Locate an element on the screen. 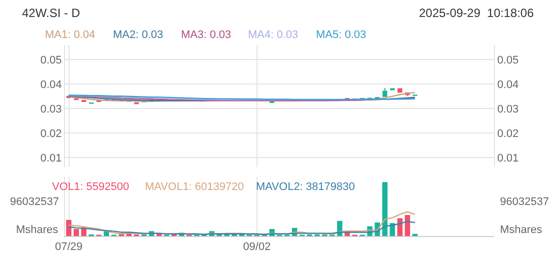 The height and width of the screenshot is (265, 552). text: MA5: 0.03 is located at coordinates (341, 35).